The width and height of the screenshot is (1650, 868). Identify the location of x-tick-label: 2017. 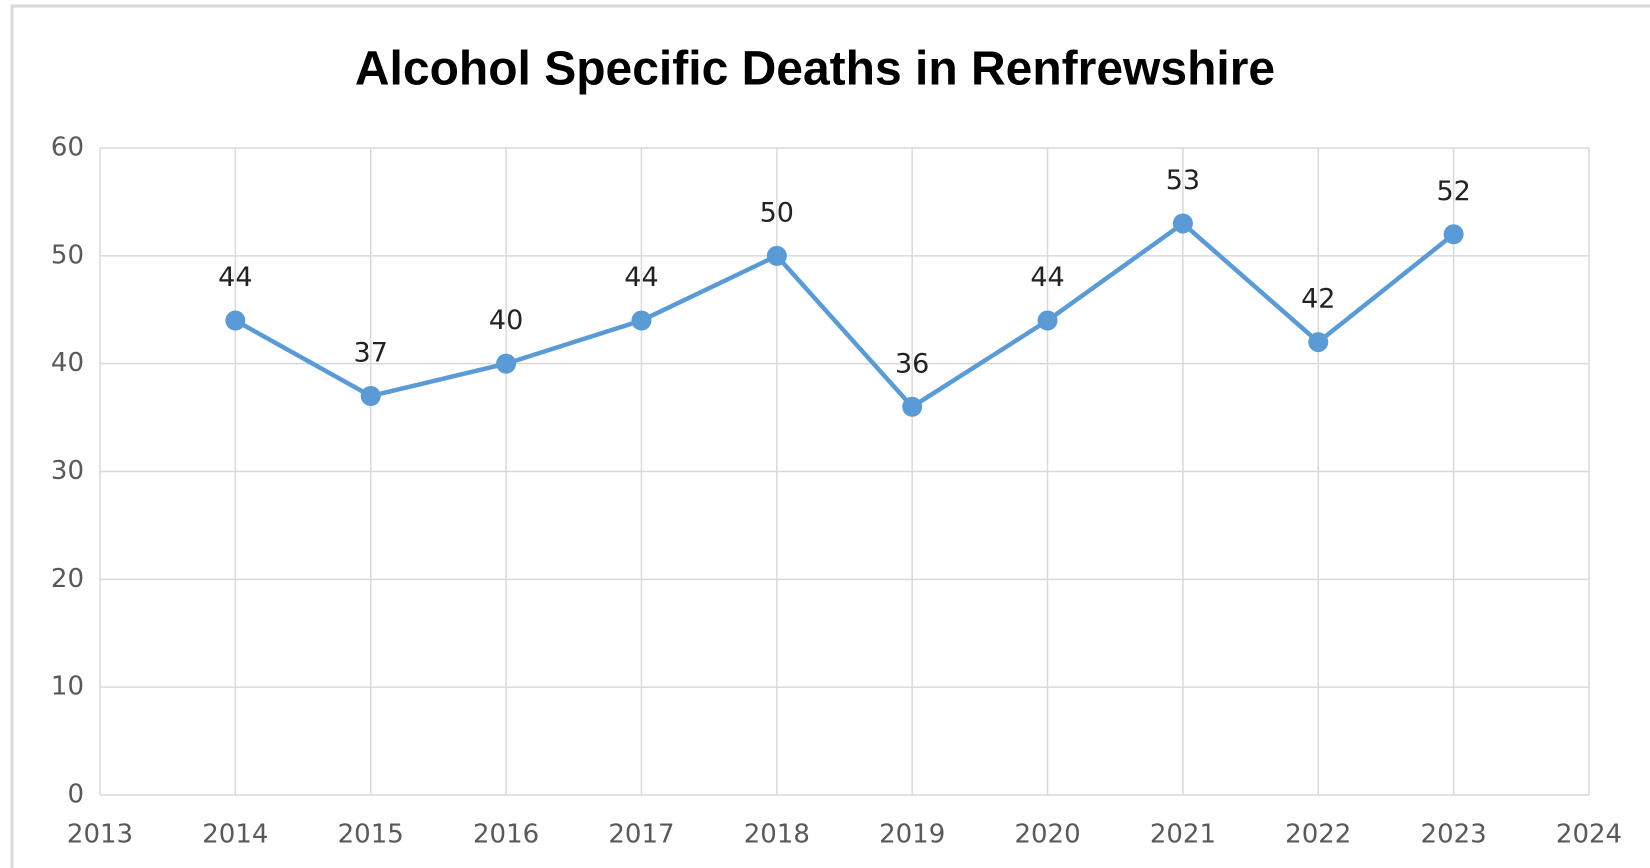
(641, 835).